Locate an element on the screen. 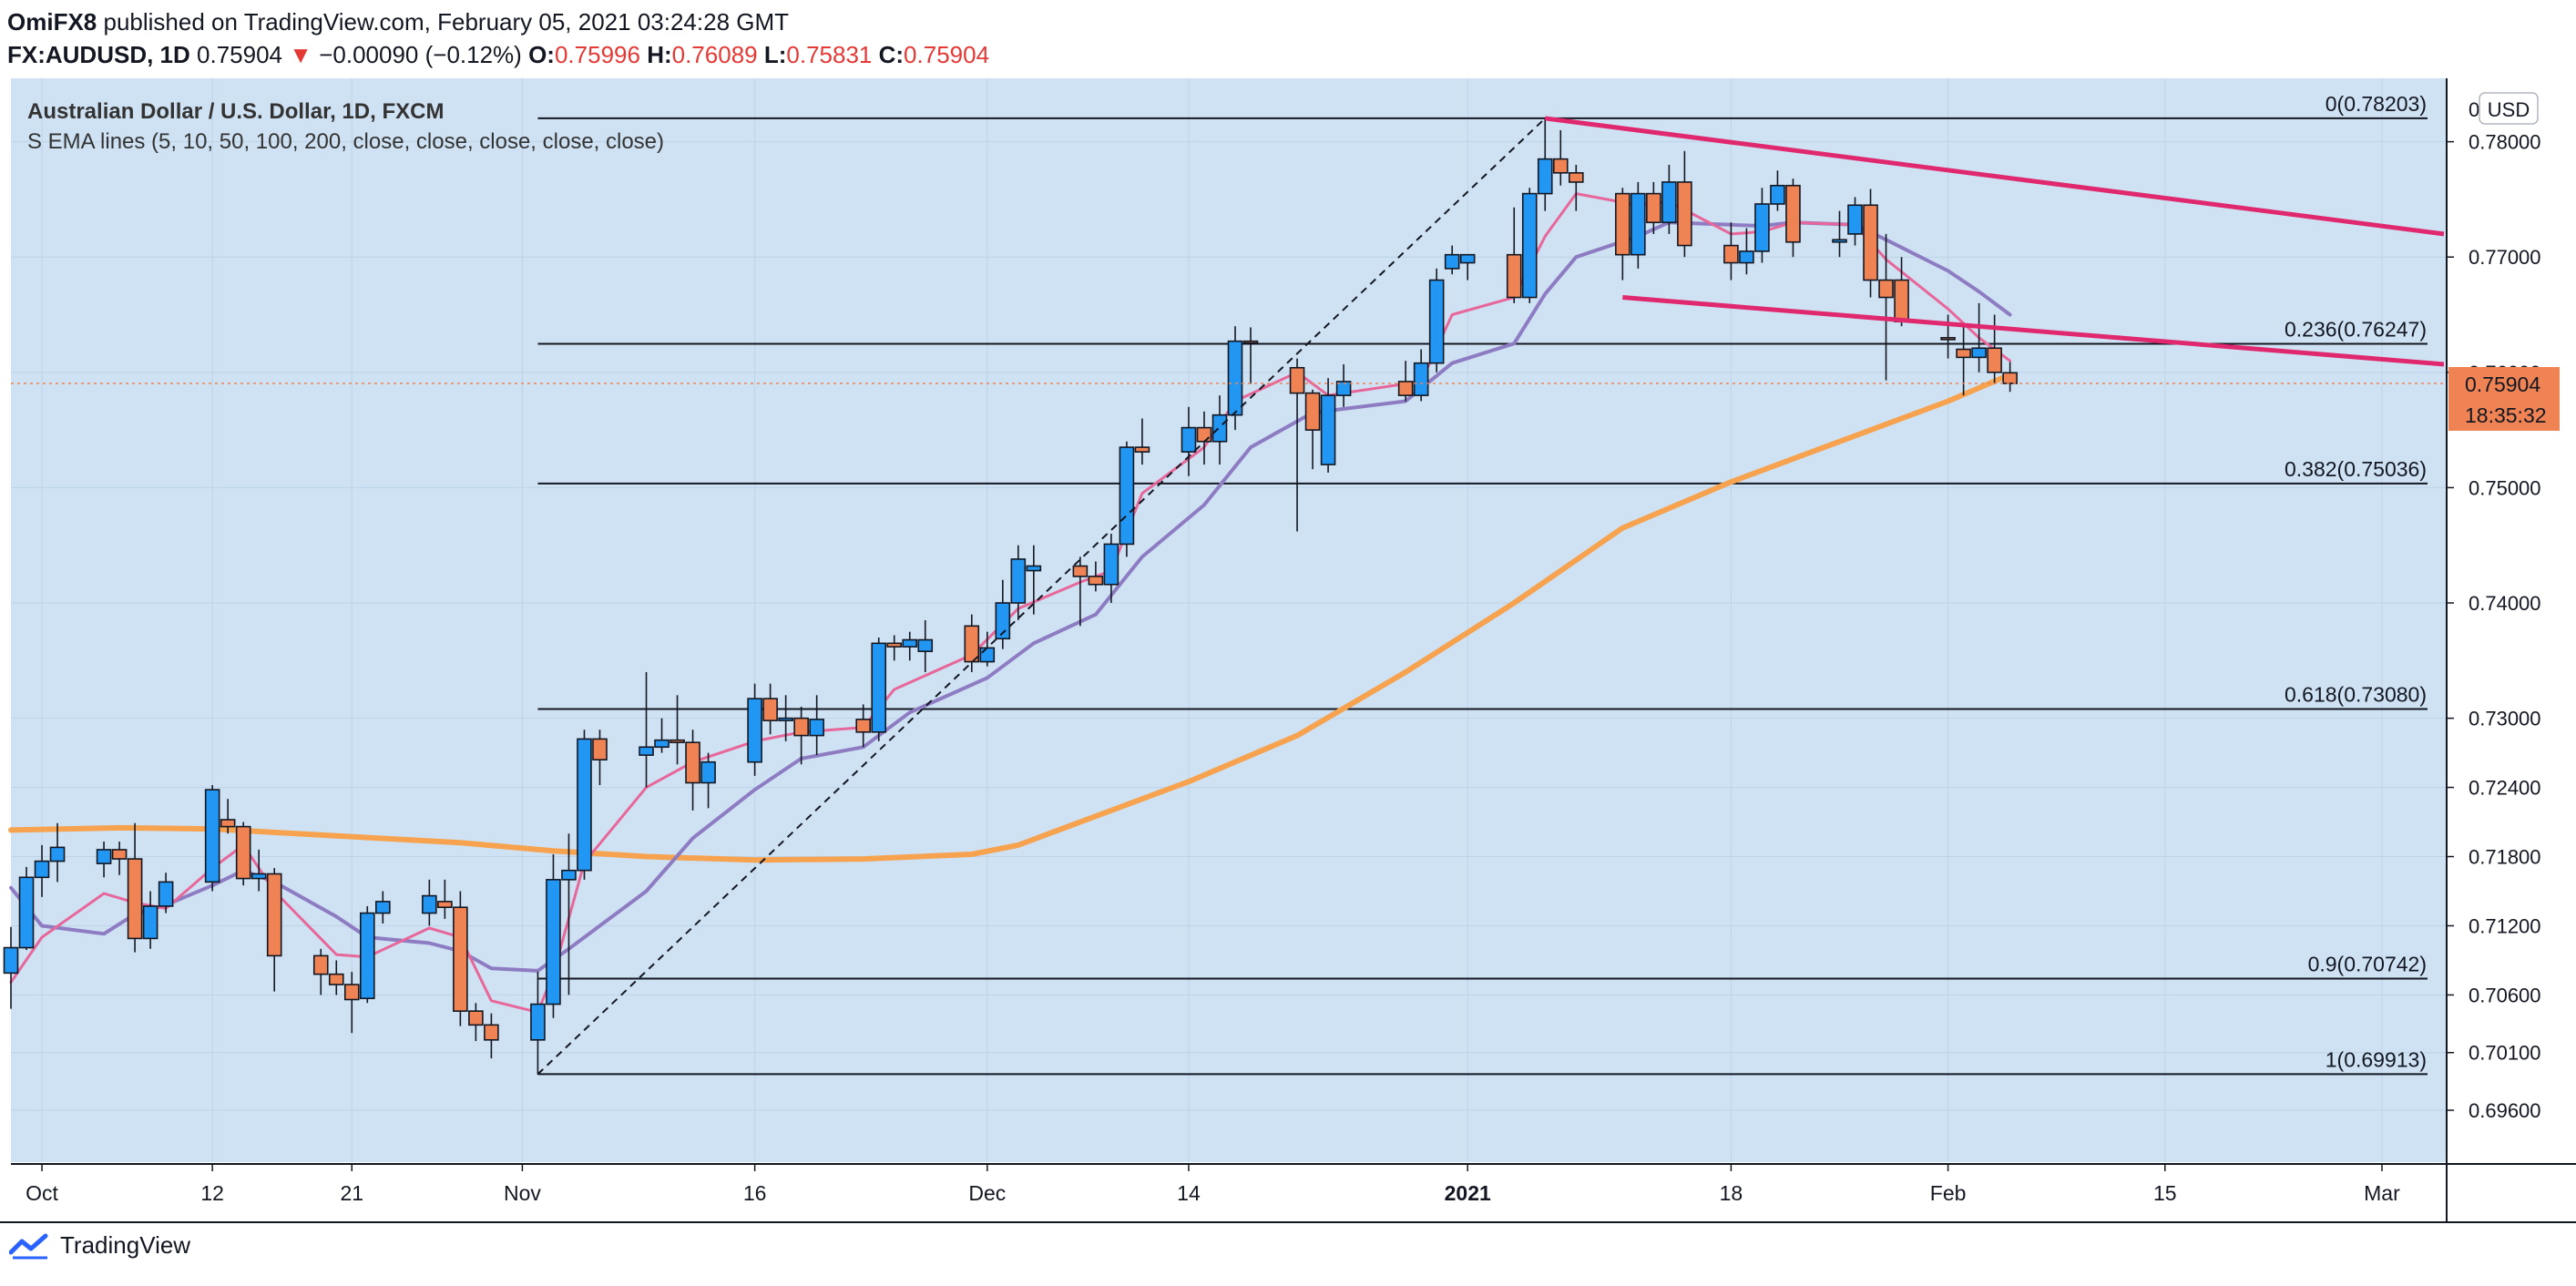  channel-lower-line is located at coordinates (2033, 331).